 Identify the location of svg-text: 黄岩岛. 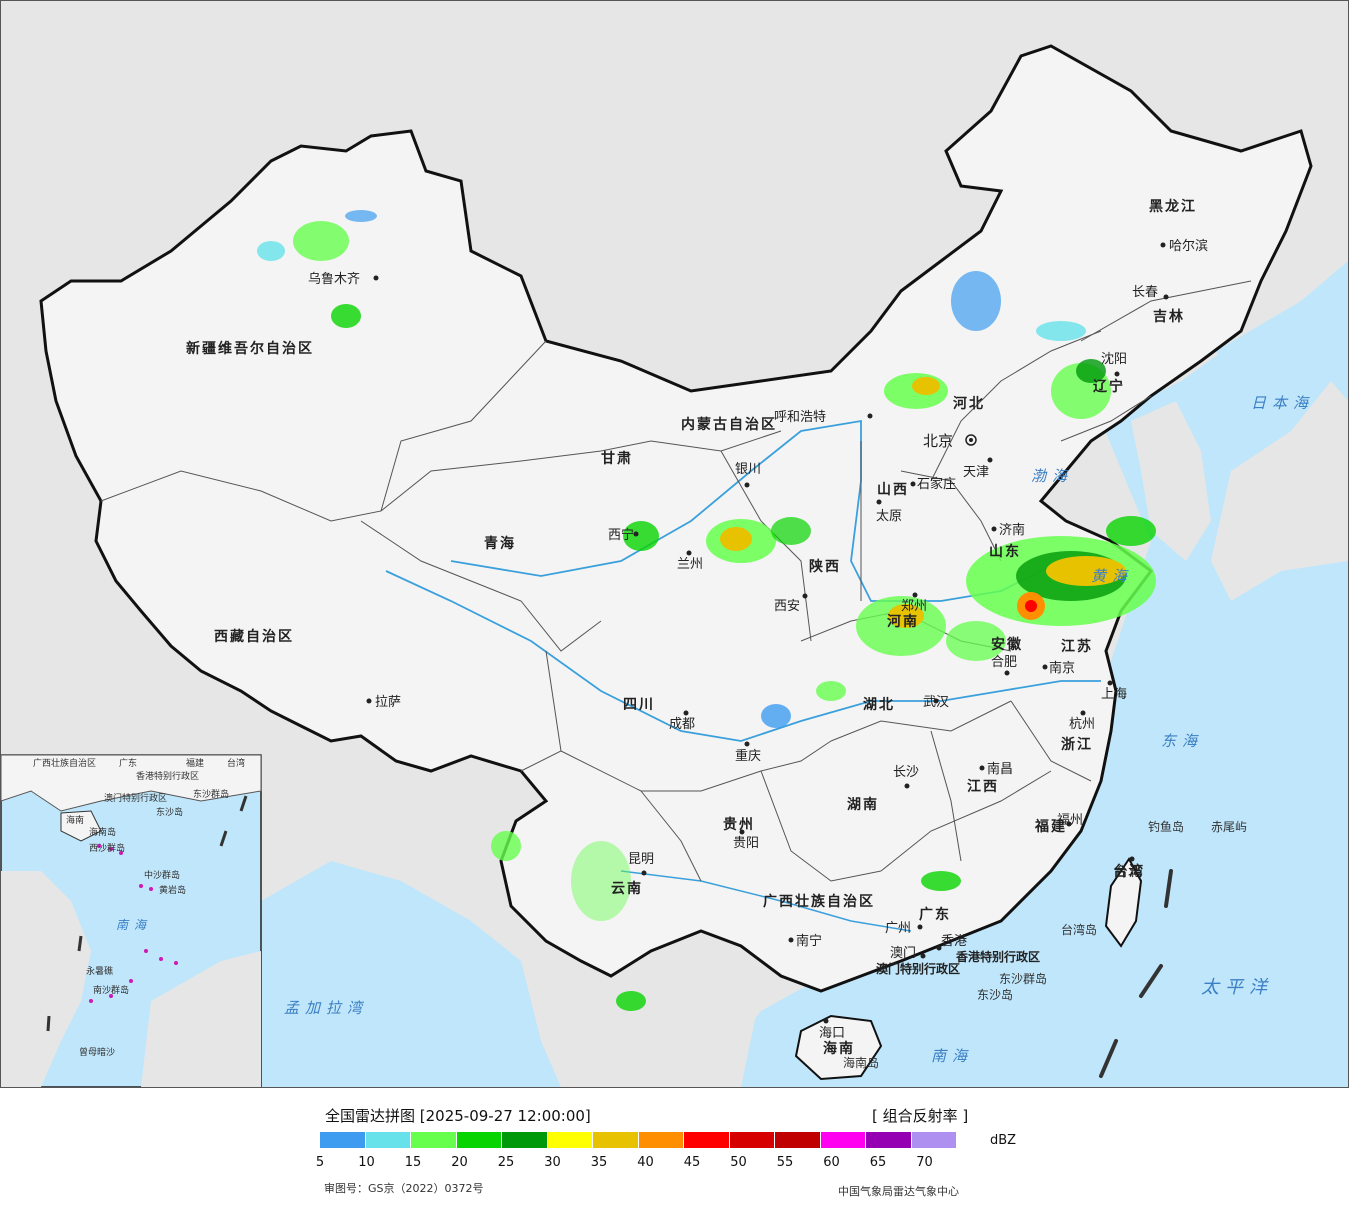
(172, 890).